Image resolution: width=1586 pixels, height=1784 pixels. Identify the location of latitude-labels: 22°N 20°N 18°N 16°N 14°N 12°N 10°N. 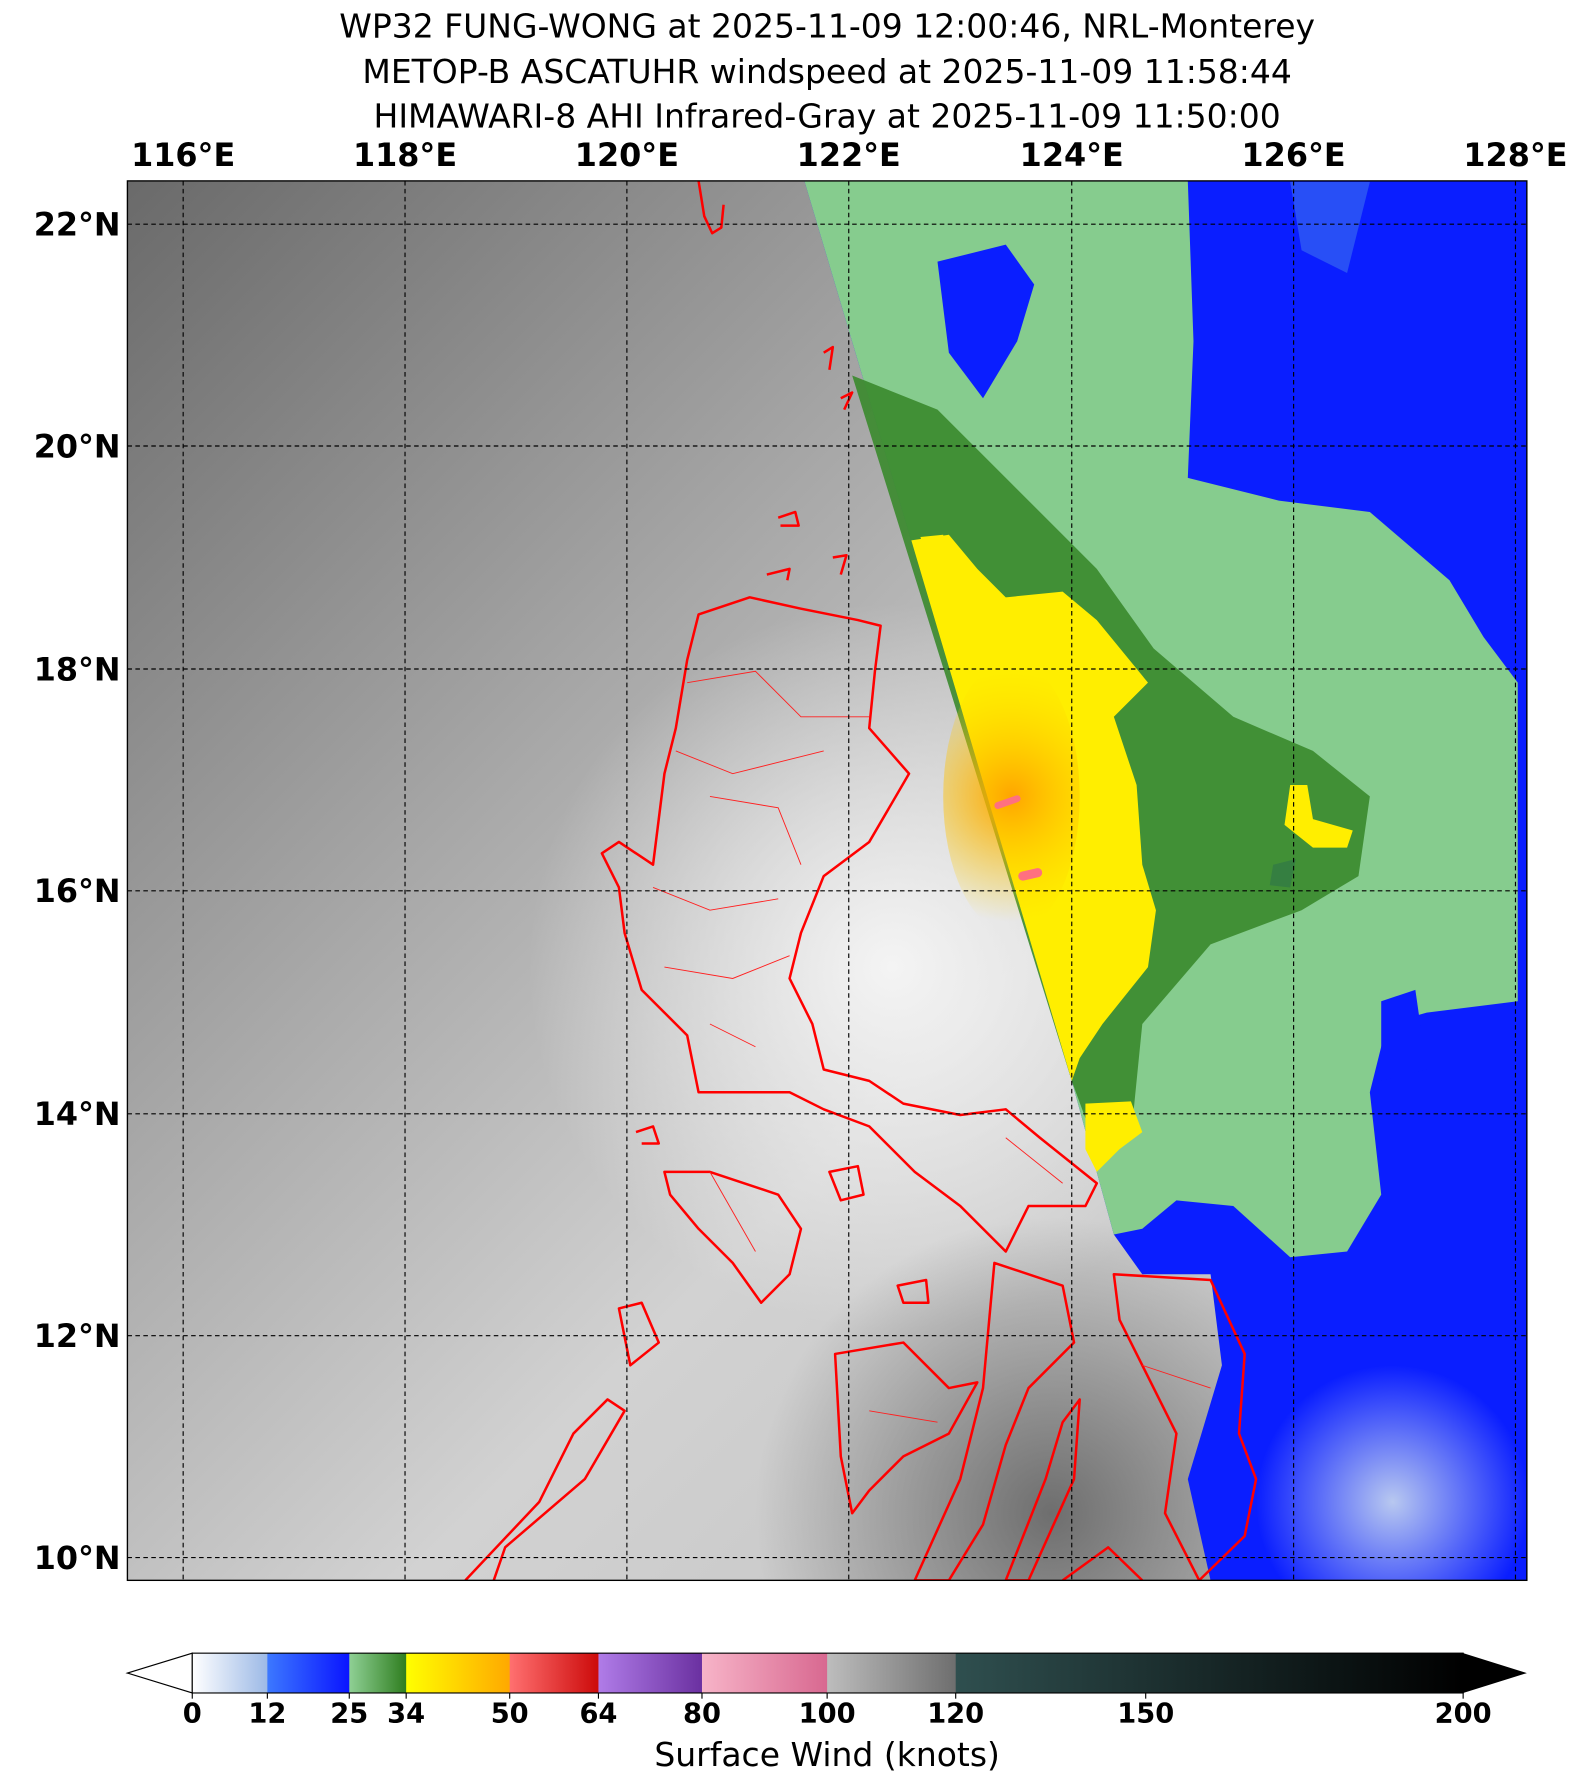
(77, 891).